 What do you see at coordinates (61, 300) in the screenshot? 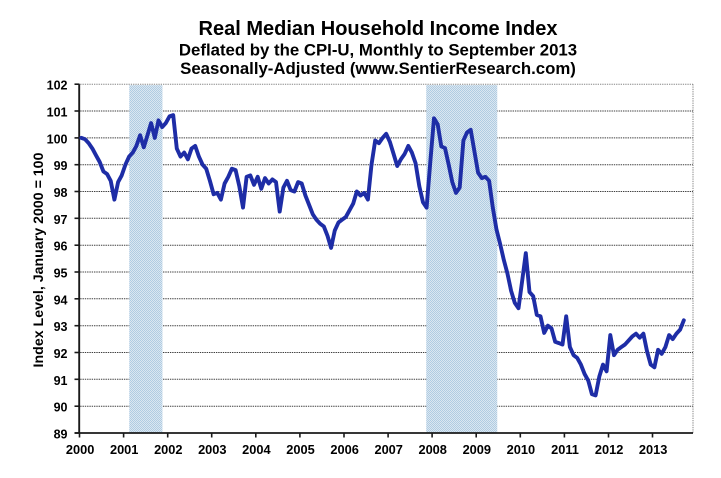
I see `svg-text: 94` at bounding box center [61, 300].